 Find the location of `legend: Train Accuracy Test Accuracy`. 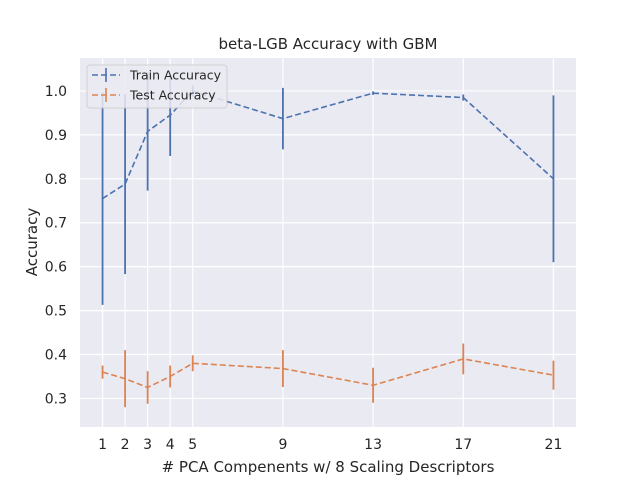

legend: Train Accuracy Test Accuracy is located at coordinates (157, 86).